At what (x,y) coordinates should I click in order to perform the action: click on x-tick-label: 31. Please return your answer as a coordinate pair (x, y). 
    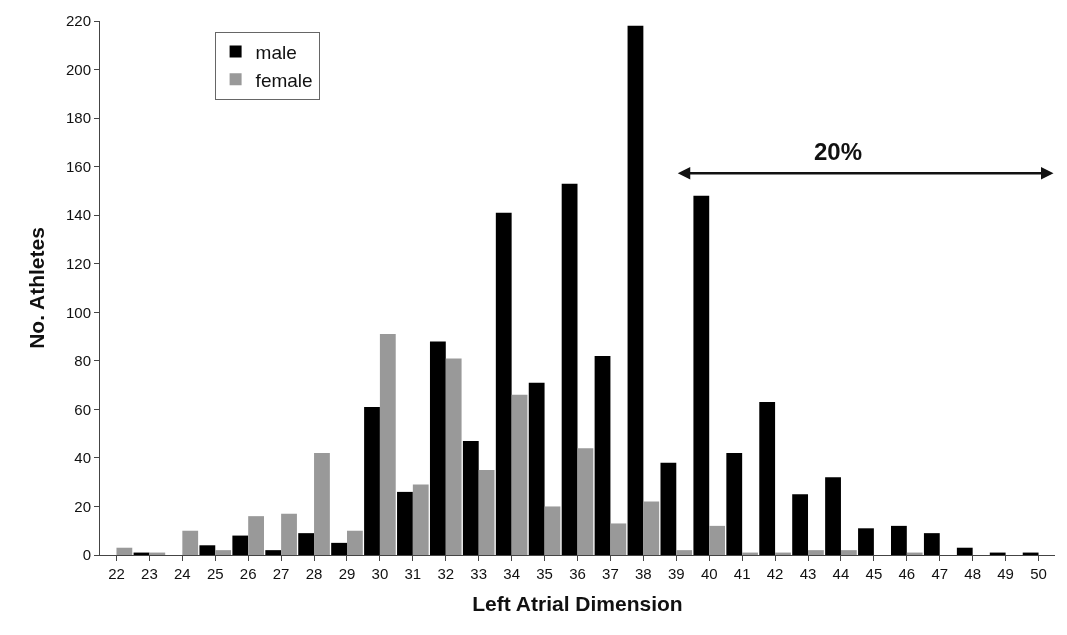
    Looking at the image, I should click on (413, 573).